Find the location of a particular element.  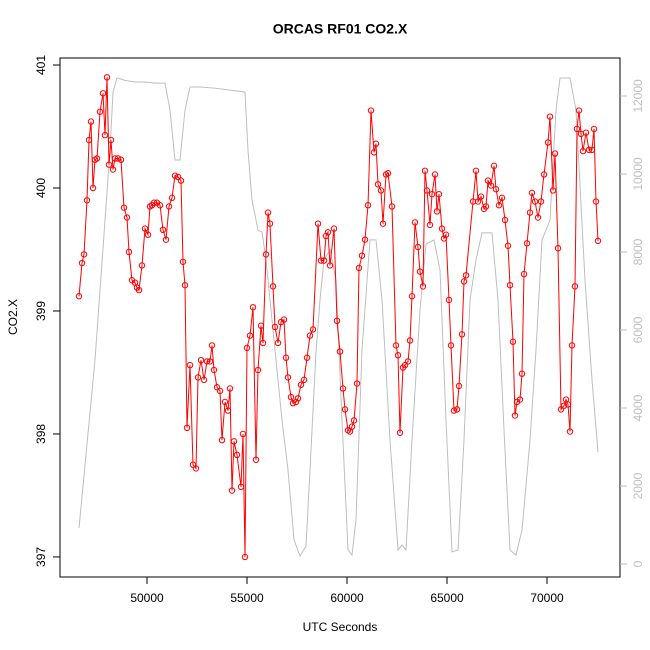

x-axis-label: UTC Seconds is located at coordinates (340, 627).